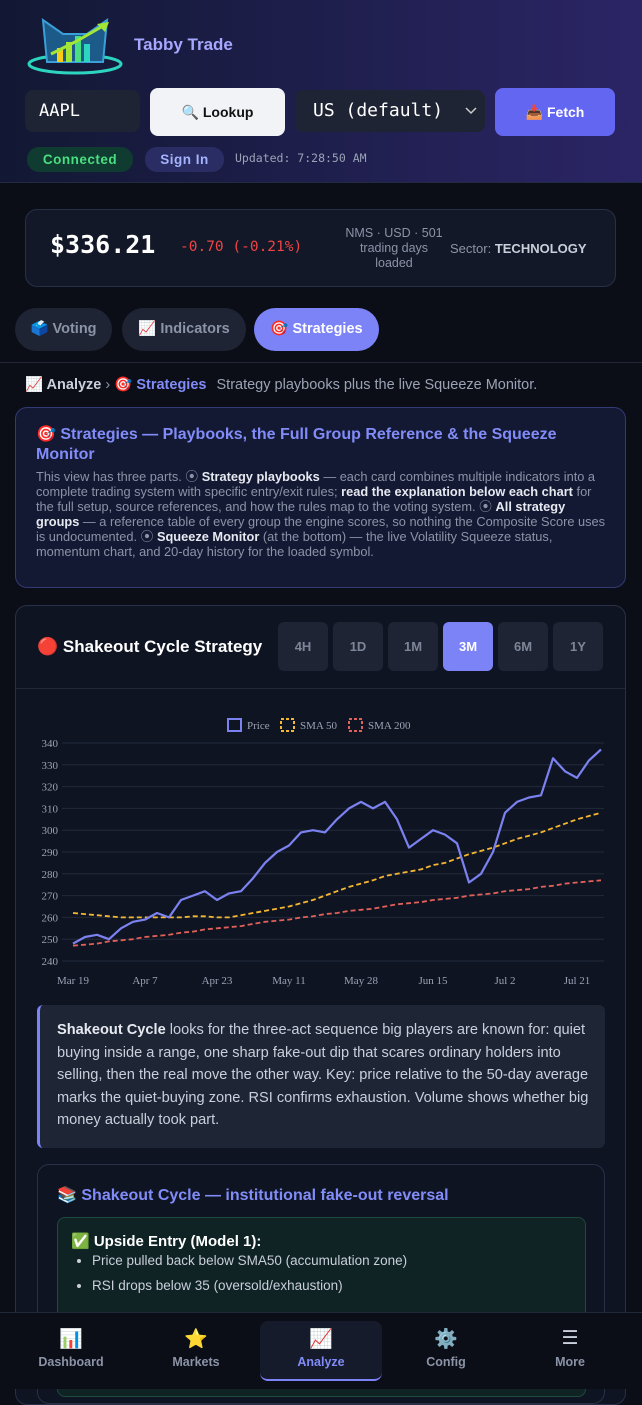 The height and width of the screenshot is (1405, 642). What do you see at coordinates (71, 1351) in the screenshot?
I see `nav-item: 📊 Dashboard` at bounding box center [71, 1351].